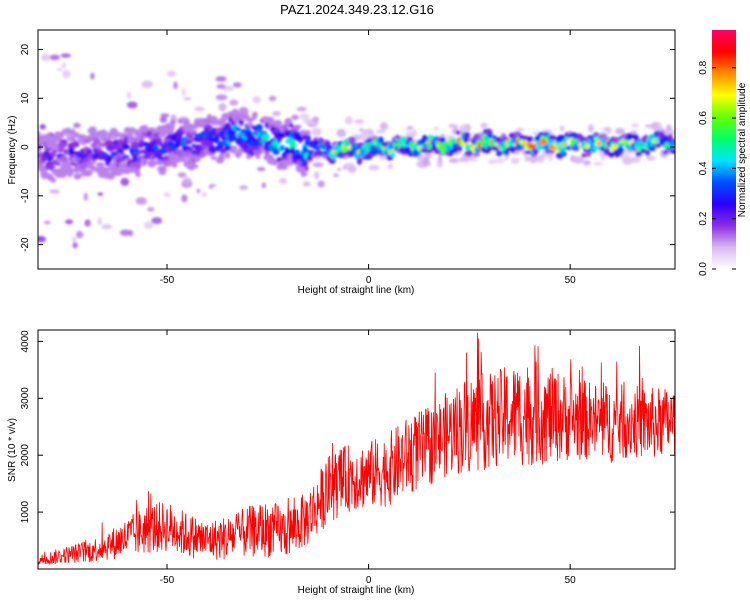 The image size is (750, 600). Describe the element at coordinates (356, 290) in the screenshot. I see `spectrogram-x-axis-label: Height of straight line (km)` at that location.